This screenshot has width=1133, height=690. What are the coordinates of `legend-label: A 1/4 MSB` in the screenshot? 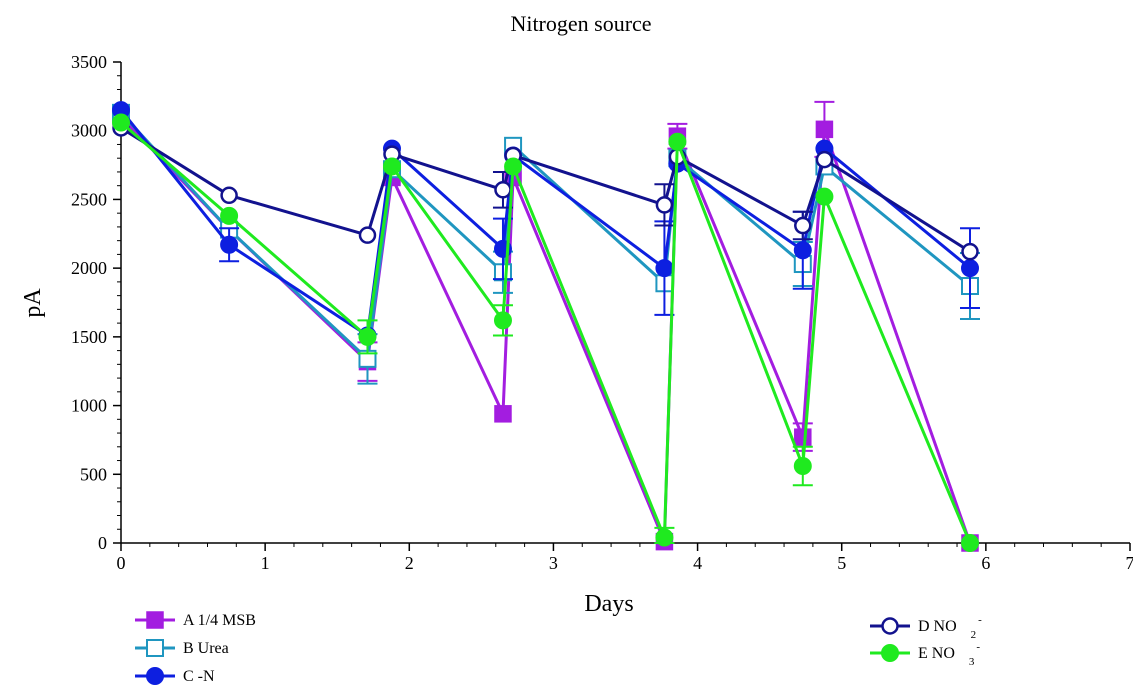 It's located at (219, 620).